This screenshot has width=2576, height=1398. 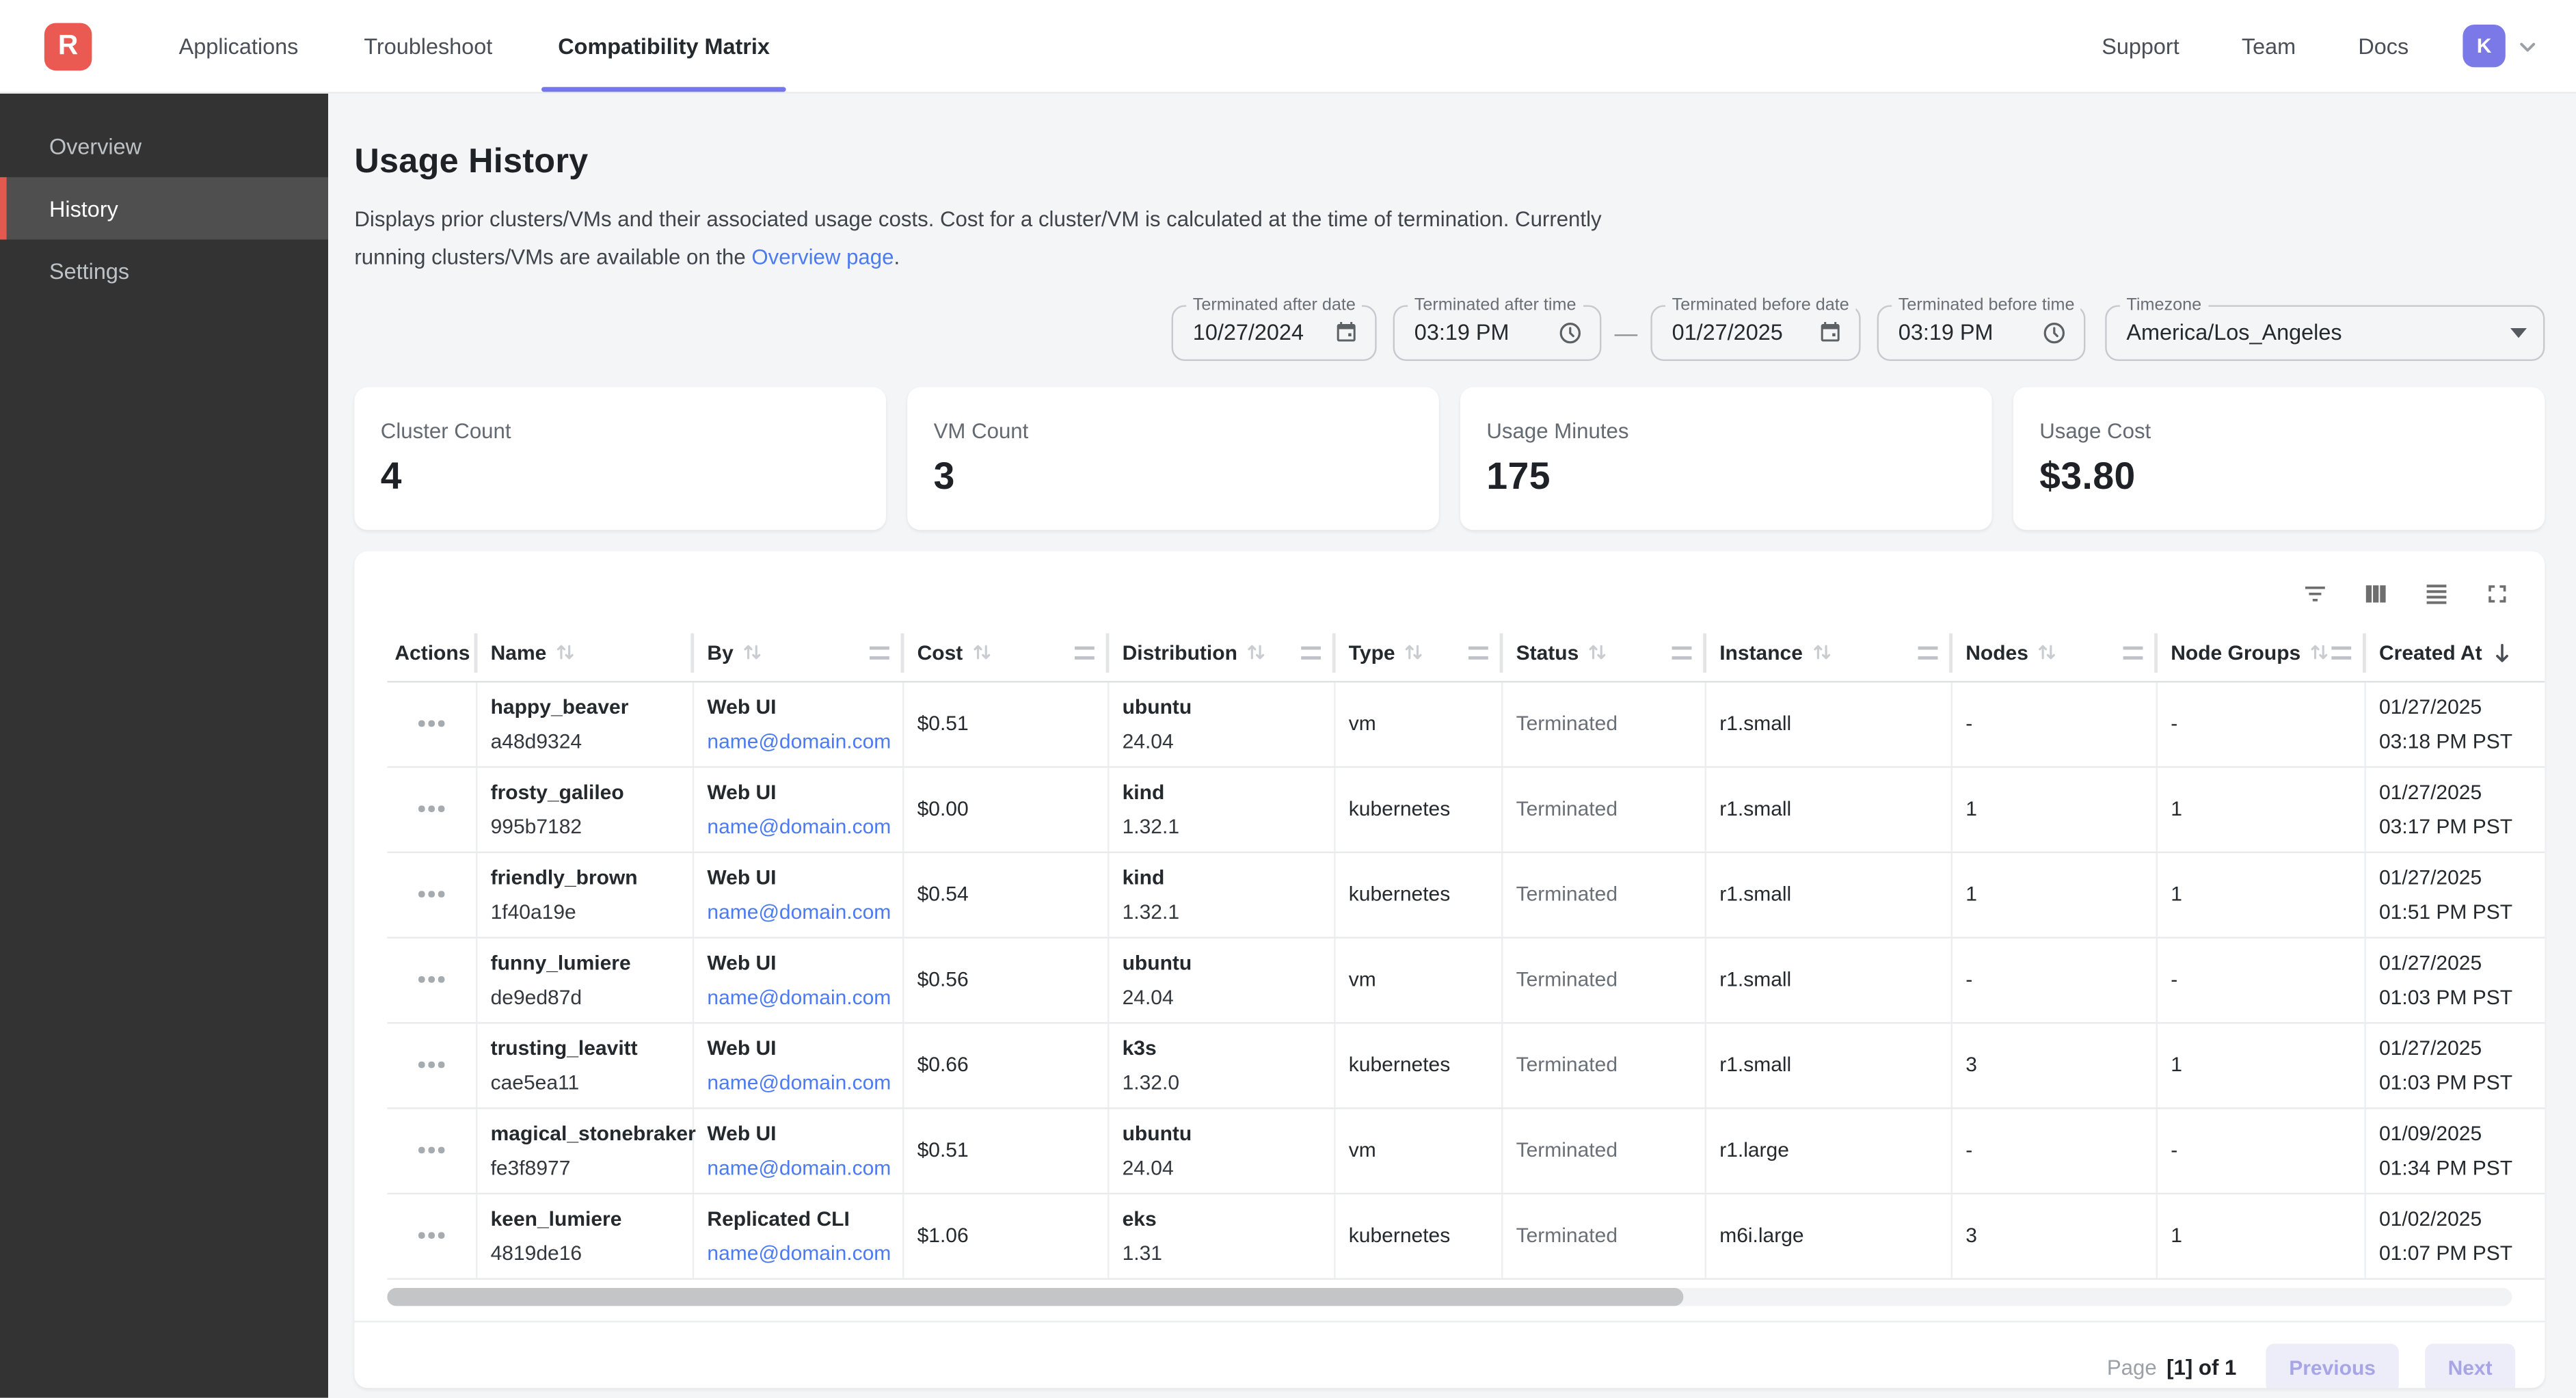 What do you see at coordinates (89, 271) in the screenshot?
I see `sidebar-item-settings: Settings` at bounding box center [89, 271].